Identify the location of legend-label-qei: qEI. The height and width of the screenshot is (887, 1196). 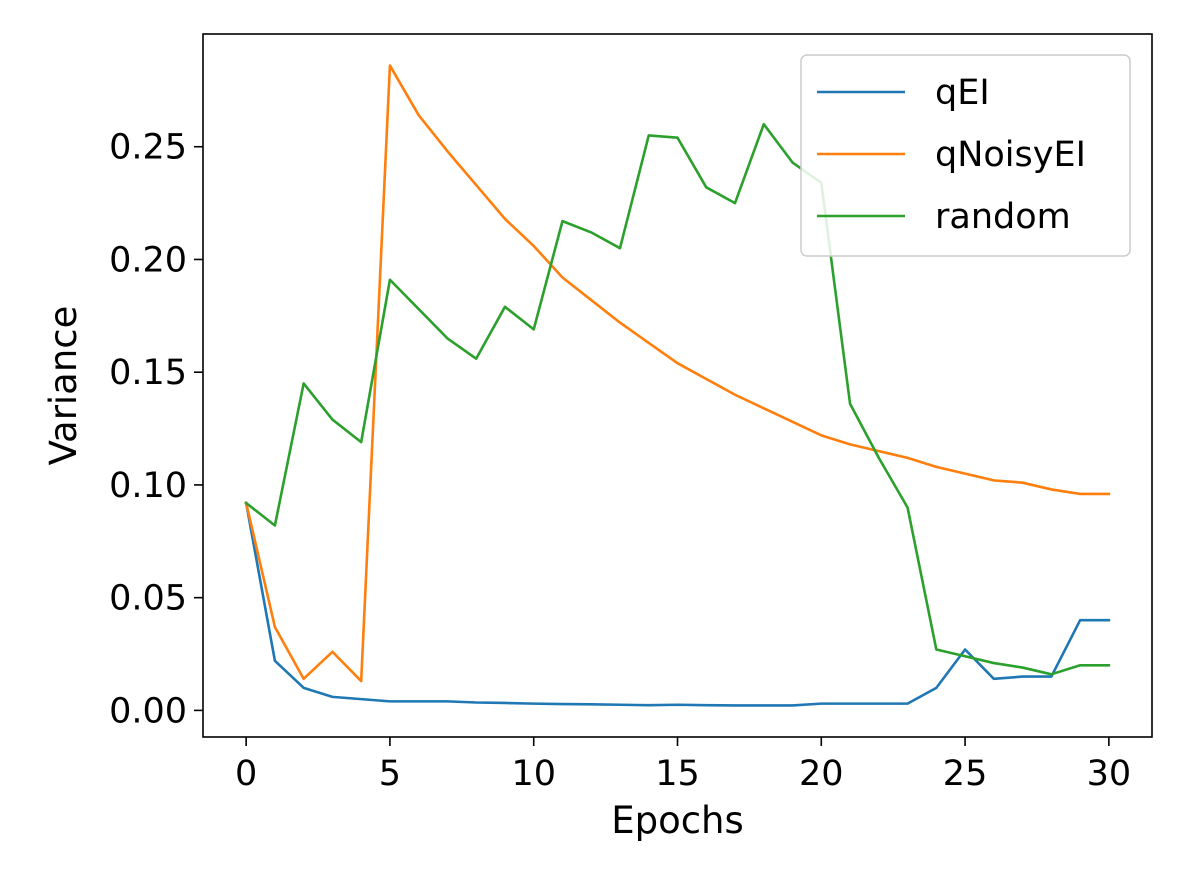
(962, 93).